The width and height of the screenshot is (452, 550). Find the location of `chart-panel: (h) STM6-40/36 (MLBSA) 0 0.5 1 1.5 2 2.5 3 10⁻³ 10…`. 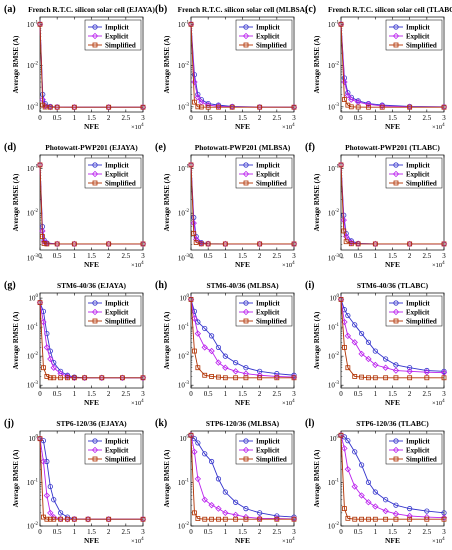

chart-panel: (h) STM6-40/36 (MLBSA) 0 0.5 1 1.5 2 2.5 3 10⁻³ 10… is located at coordinates (226, 343).